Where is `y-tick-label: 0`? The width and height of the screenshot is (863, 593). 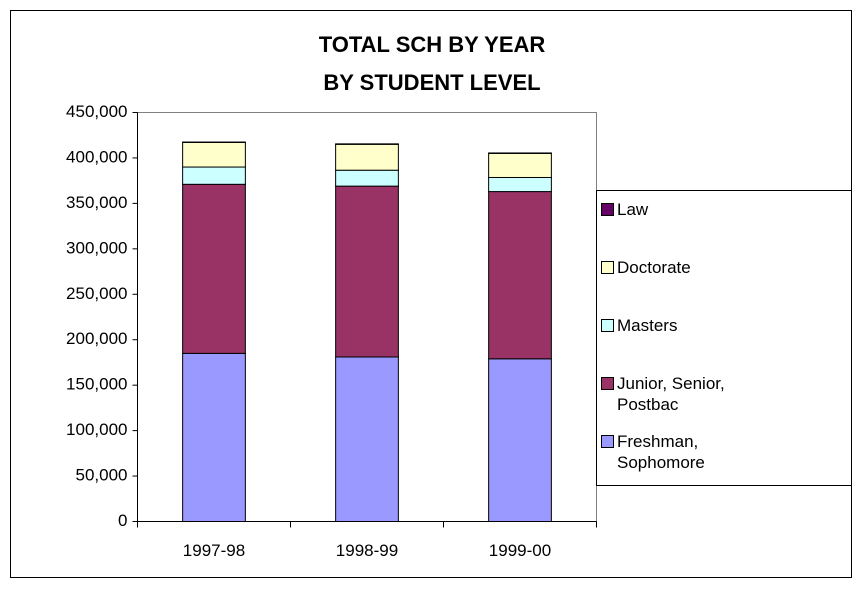
y-tick-label: 0 is located at coordinates (122, 520).